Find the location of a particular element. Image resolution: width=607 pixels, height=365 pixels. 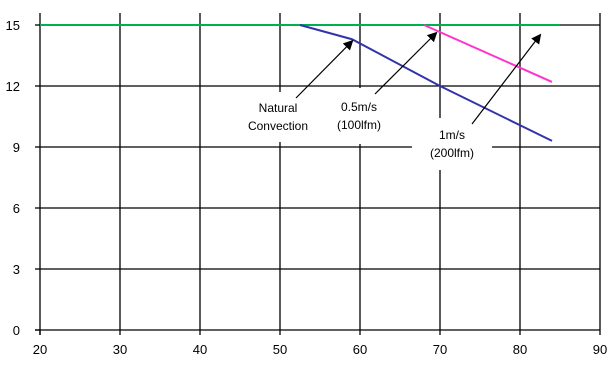

y-tick-label: 15 is located at coordinates (13, 25).